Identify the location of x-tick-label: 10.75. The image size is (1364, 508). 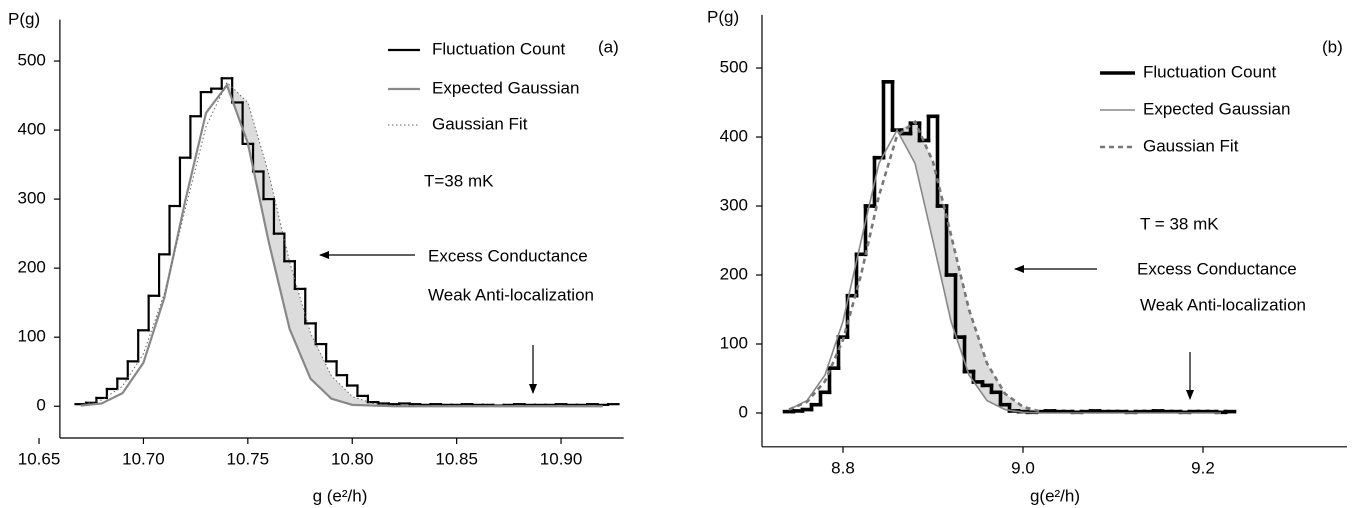
(248, 458).